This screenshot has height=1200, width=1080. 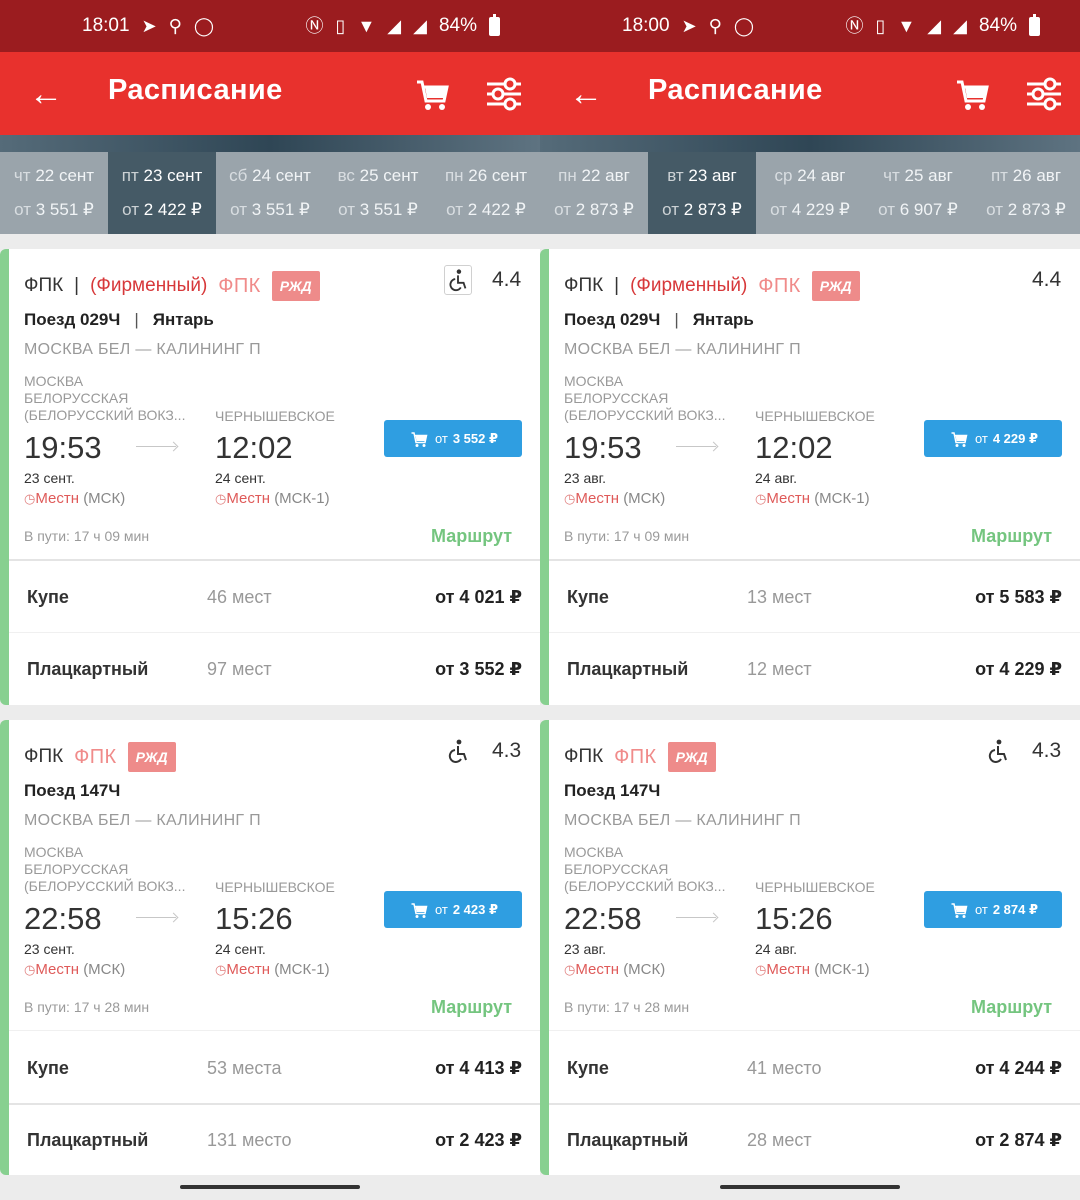 What do you see at coordinates (507, 279) in the screenshot?
I see `rating: 4.4` at bounding box center [507, 279].